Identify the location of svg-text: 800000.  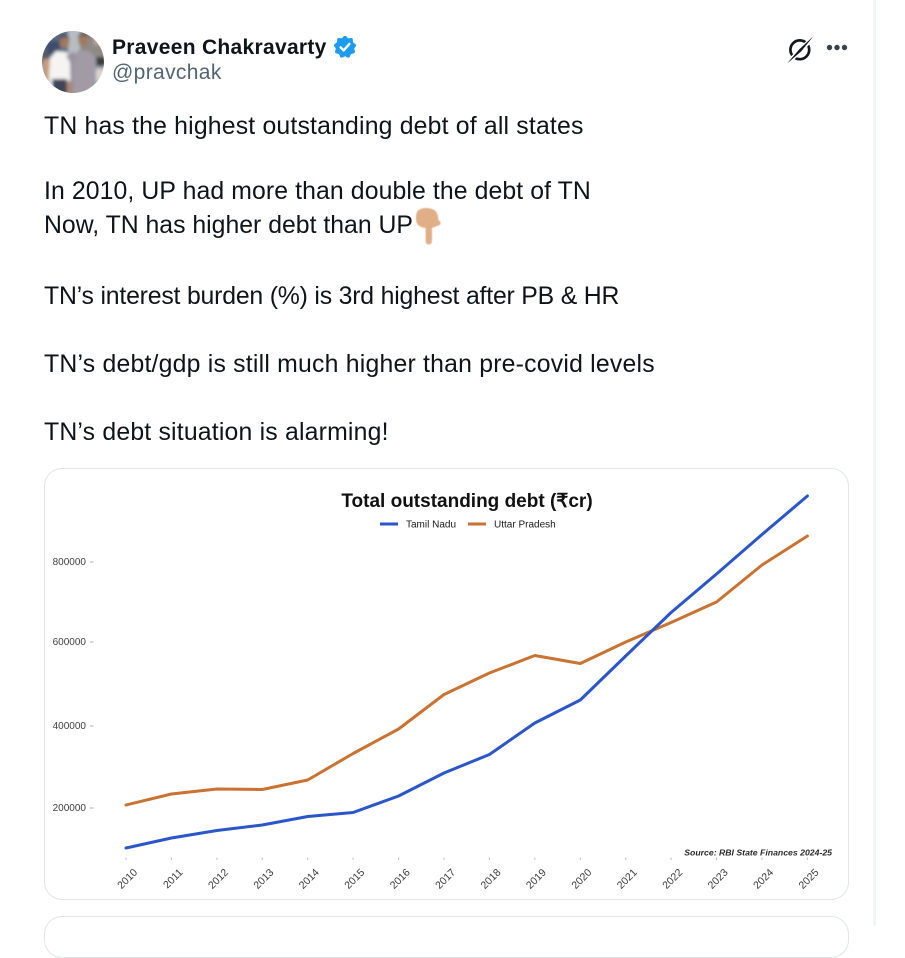
(70, 562).